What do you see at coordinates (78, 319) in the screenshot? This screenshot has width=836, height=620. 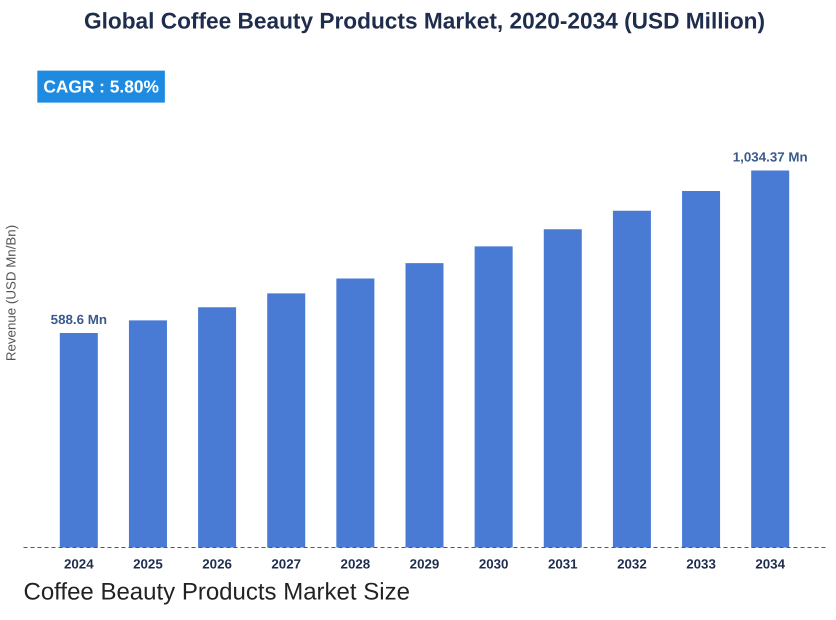 I see `data-label: 588.6 Mn` at bounding box center [78, 319].